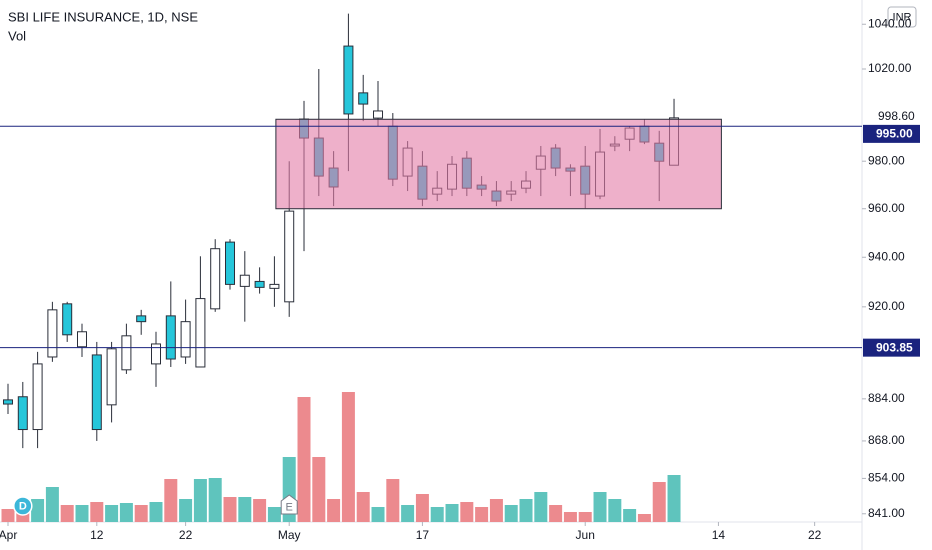 The width and height of the screenshot is (932, 550). What do you see at coordinates (886, 398) in the screenshot?
I see `y-tick-label: 884.00` at bounding box center [886, 398].